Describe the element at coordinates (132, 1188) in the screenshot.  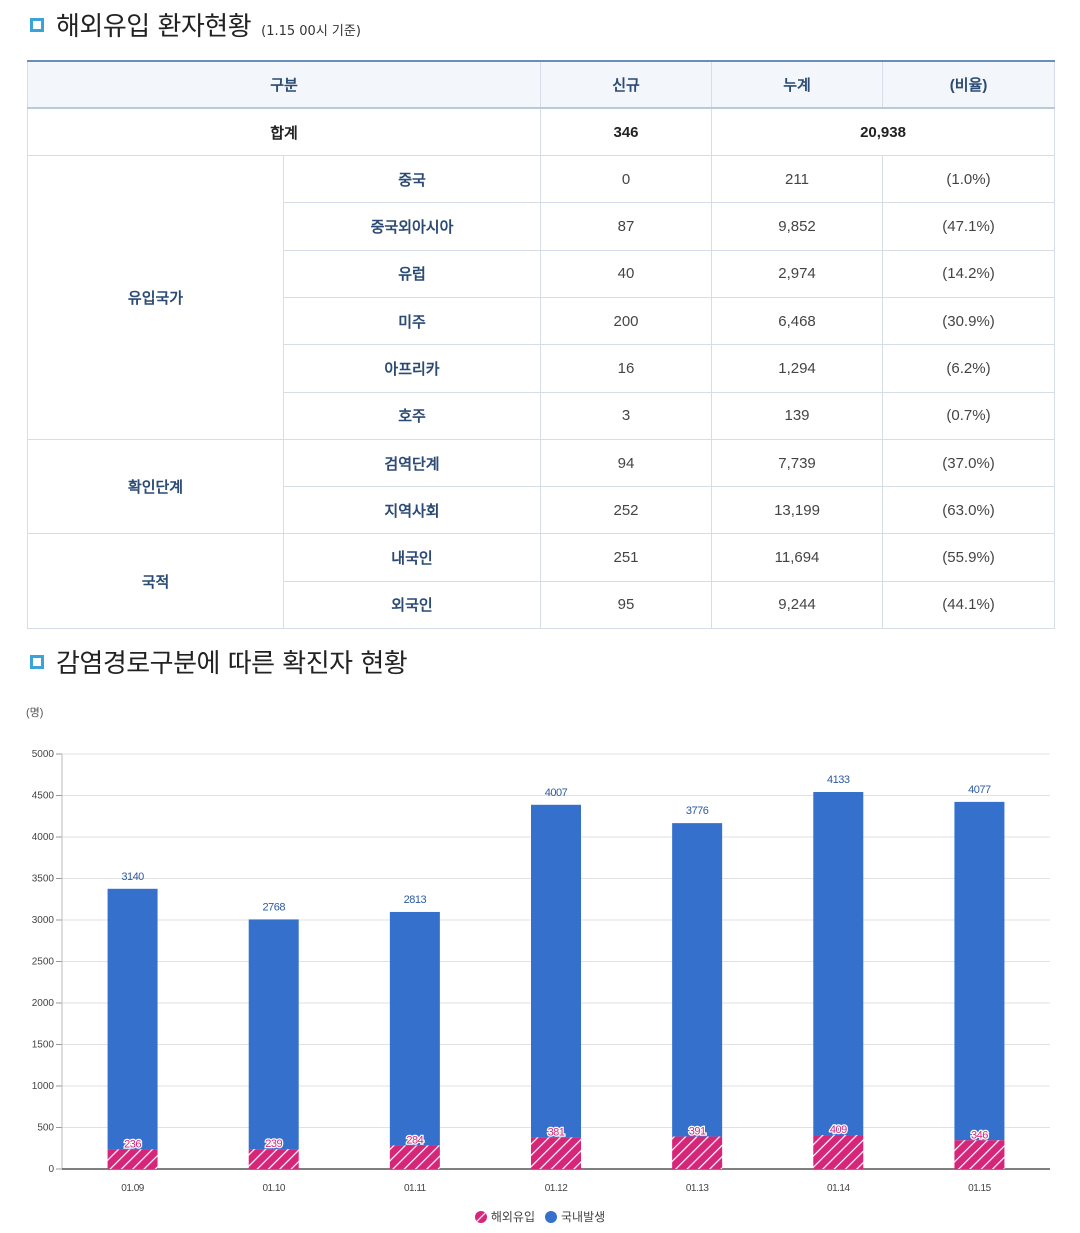
I see `x-tick-label: 01.09` at that location.